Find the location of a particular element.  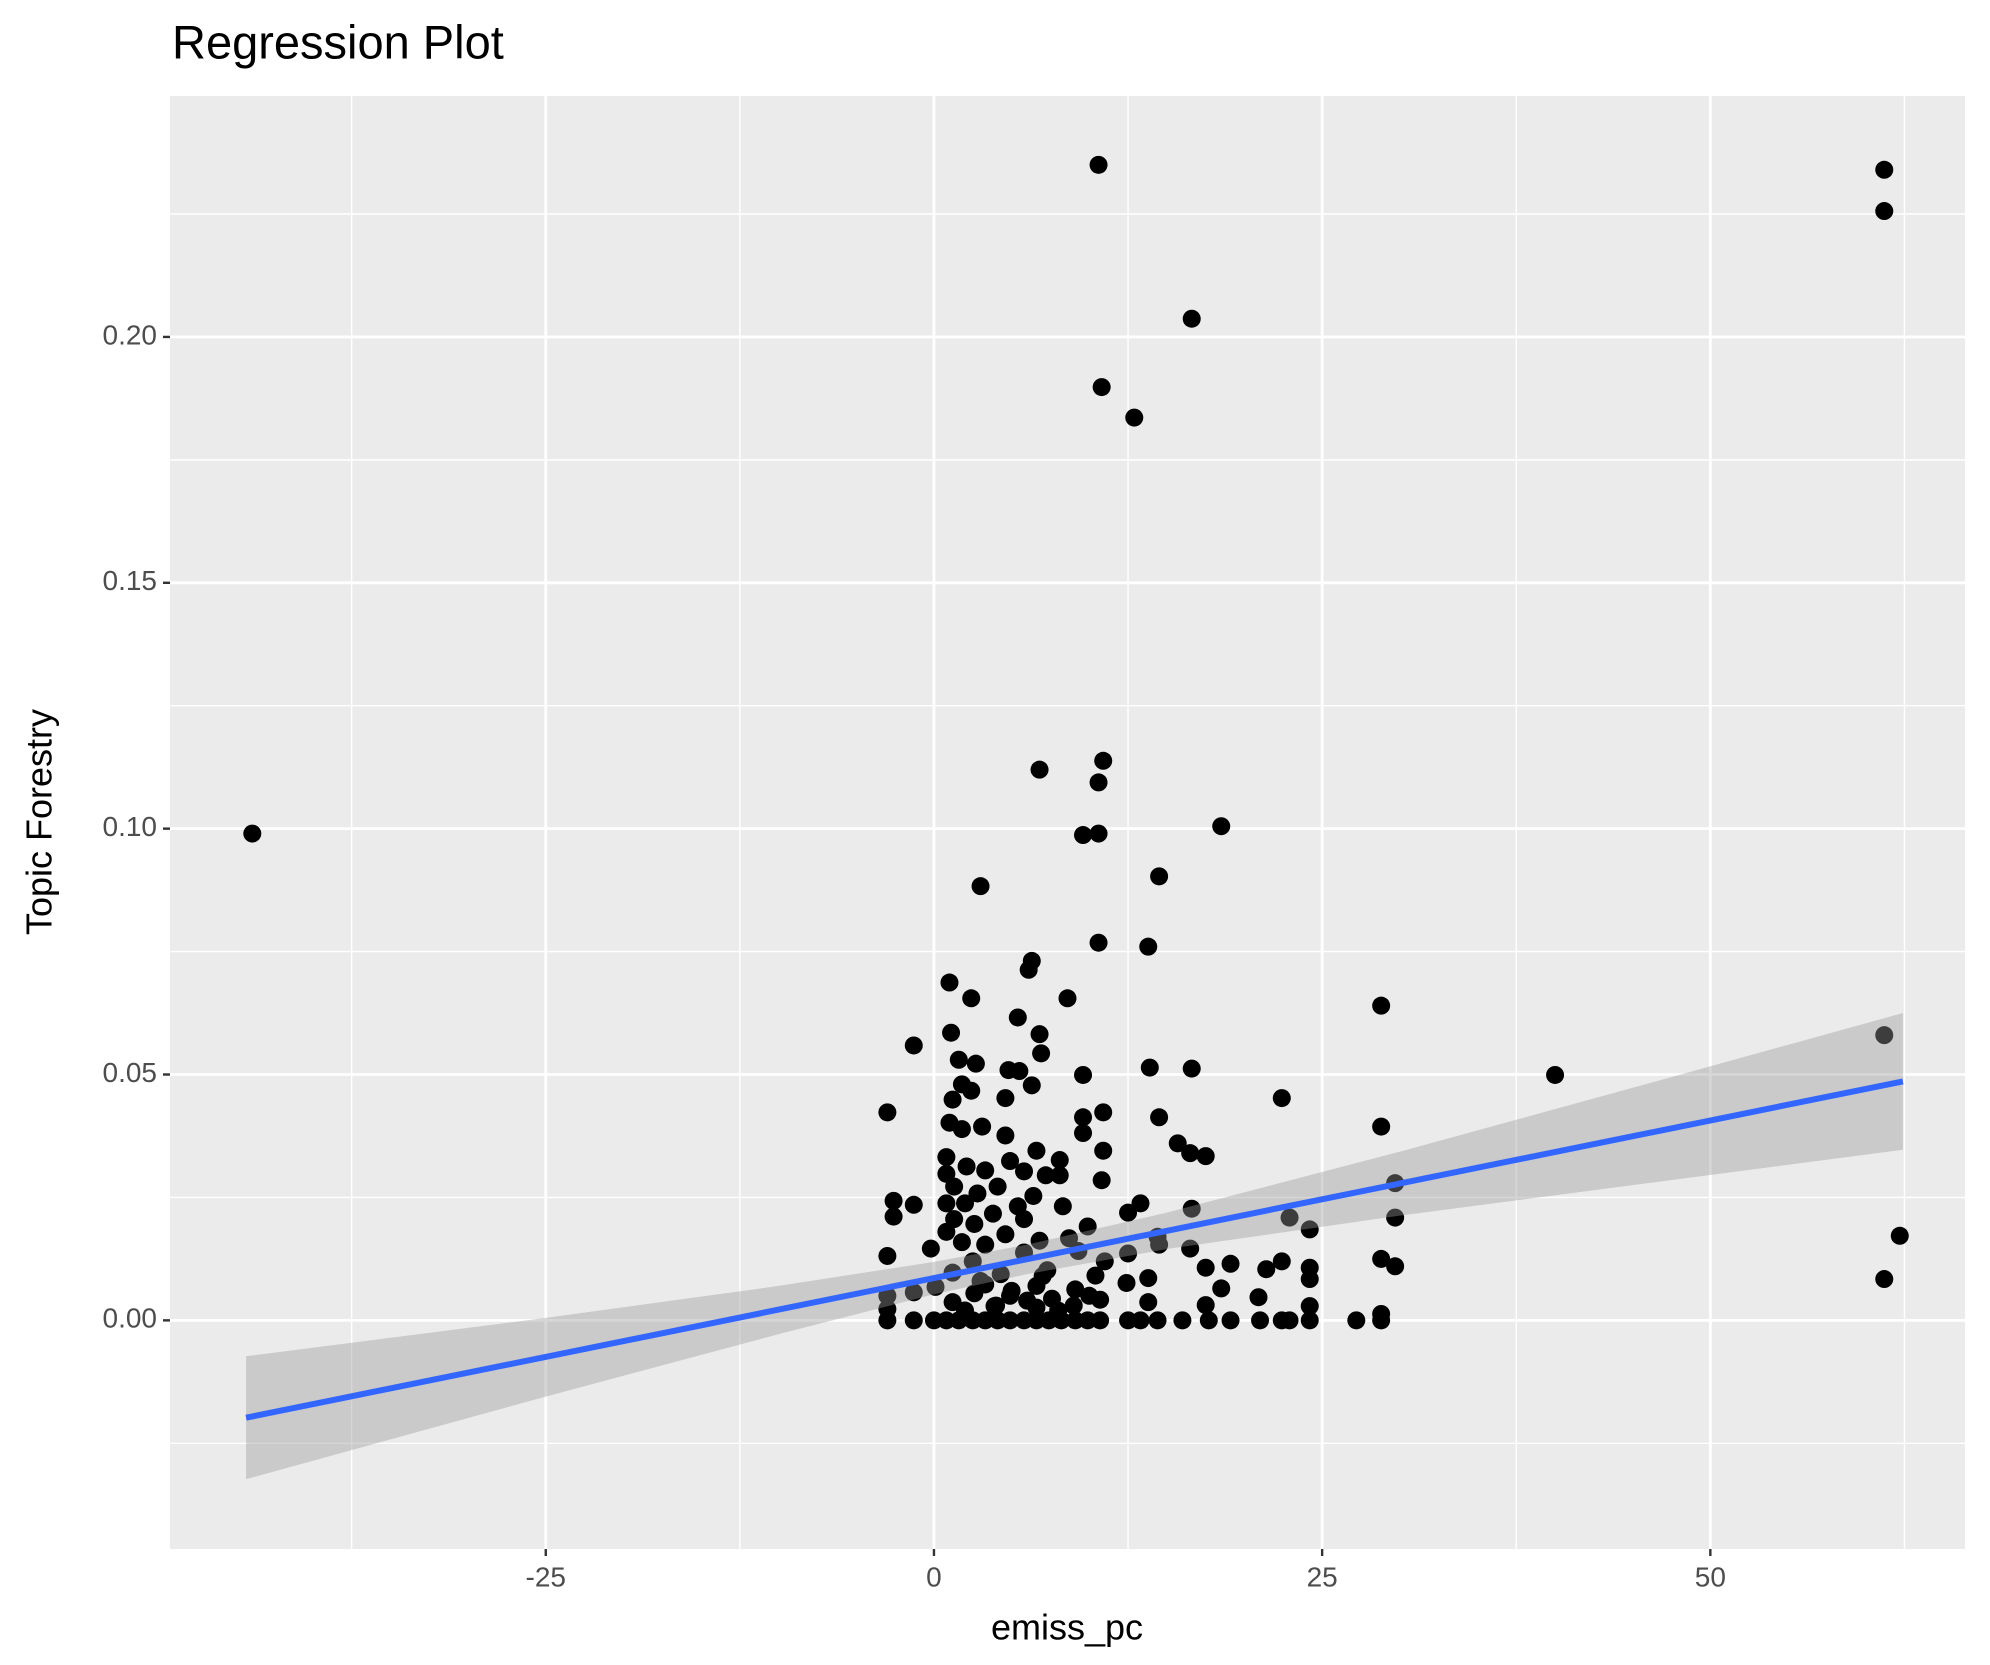

x-tick-label: 25 is located at coordinates (1322, 1576).